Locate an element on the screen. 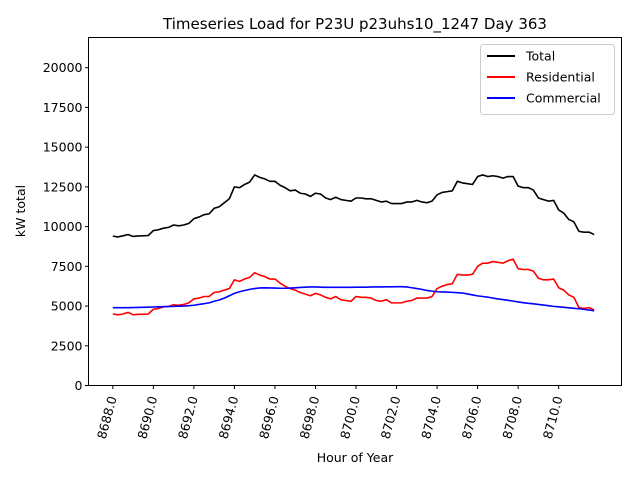 The image size is (640, 480). x-axis-title: Hour of Year is located at coordinates (355, 457).